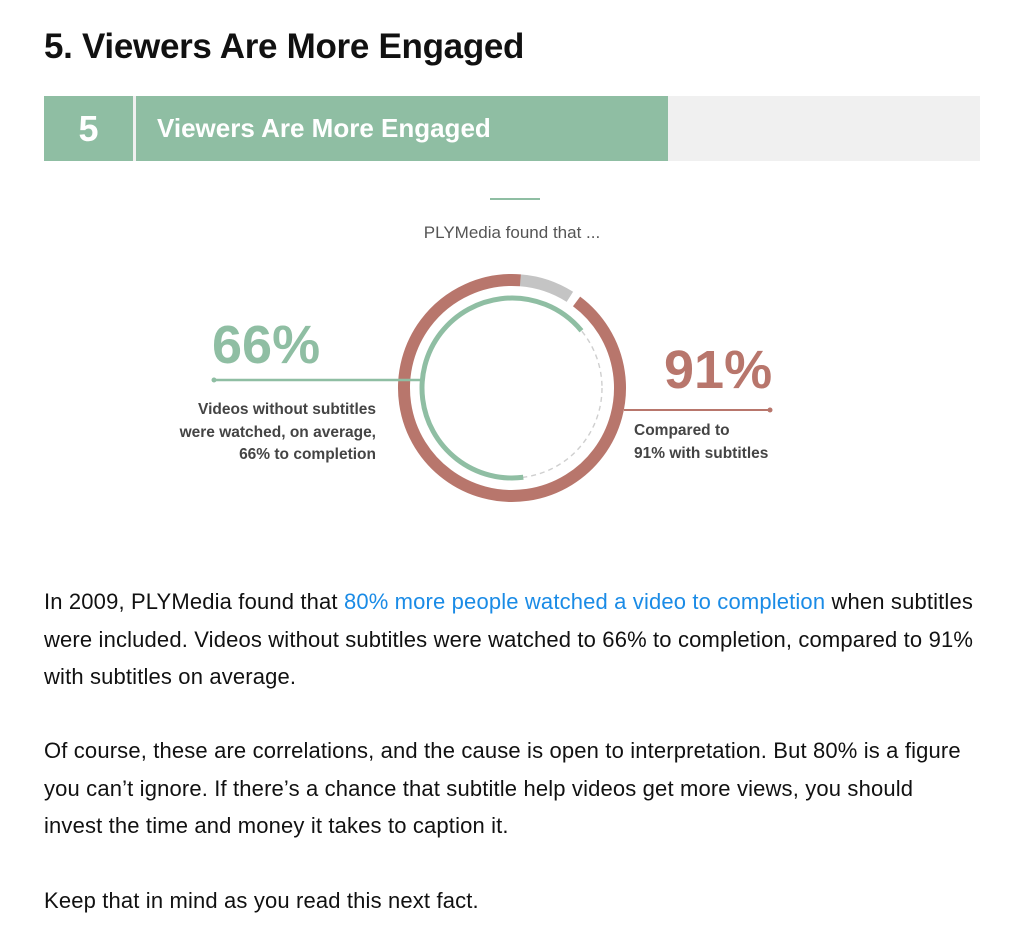 The height and width of the screenshot is (936, 1024). I want to click on stat-91-percent: 91%, so click(718, 370).